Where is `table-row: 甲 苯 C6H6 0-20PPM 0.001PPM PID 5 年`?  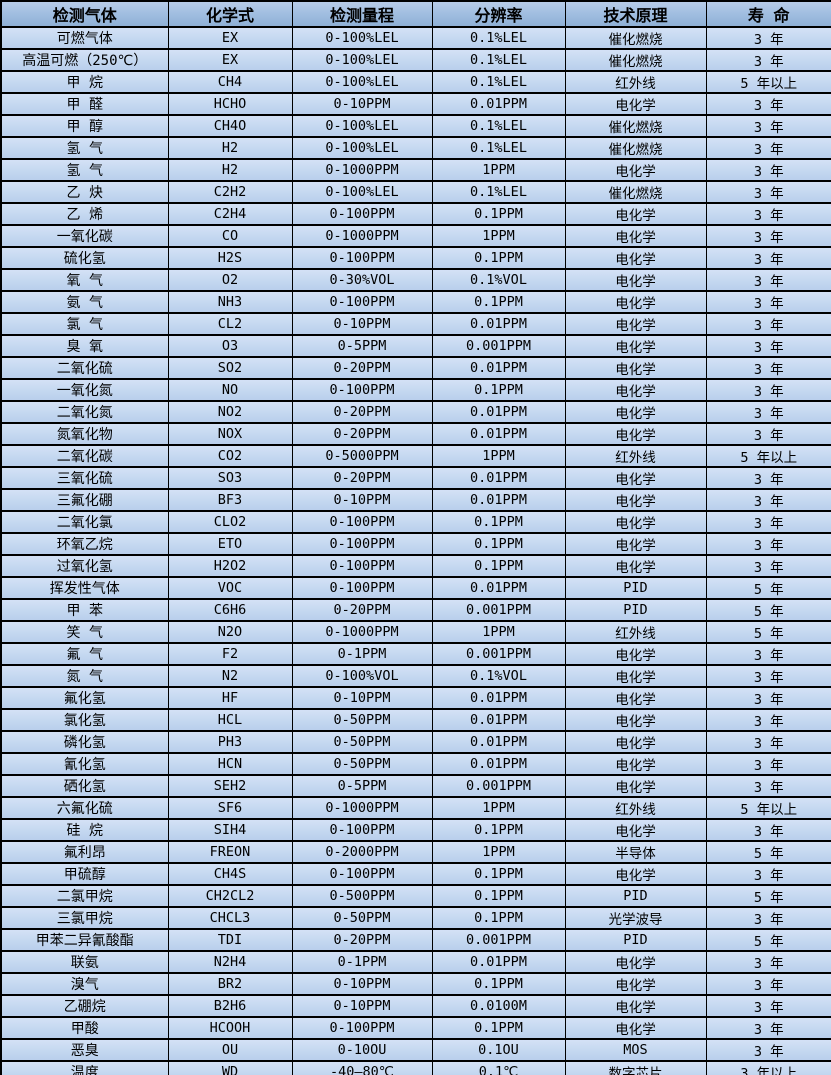 table-row: 甲 苯 C6H6 0-20PPM 0.001PPM PID 5 年 is located at coordinates (415, 610).